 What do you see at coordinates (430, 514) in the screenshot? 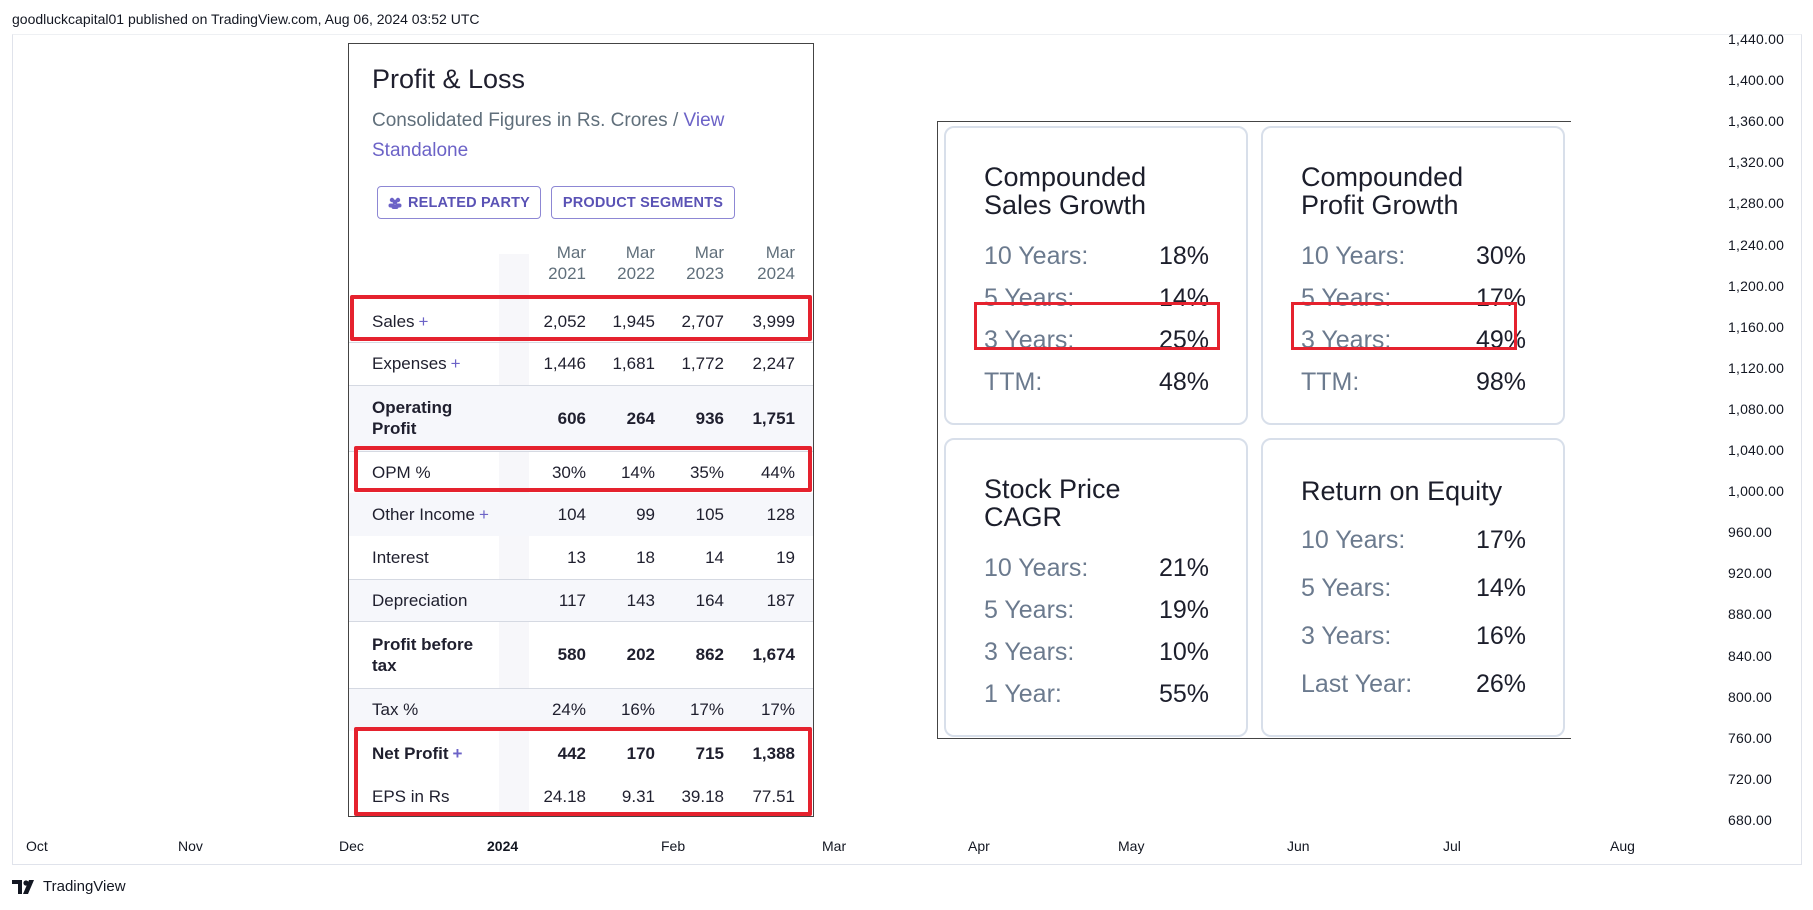
I see `row-label: Other Income +` at bounding box center [430, 514].